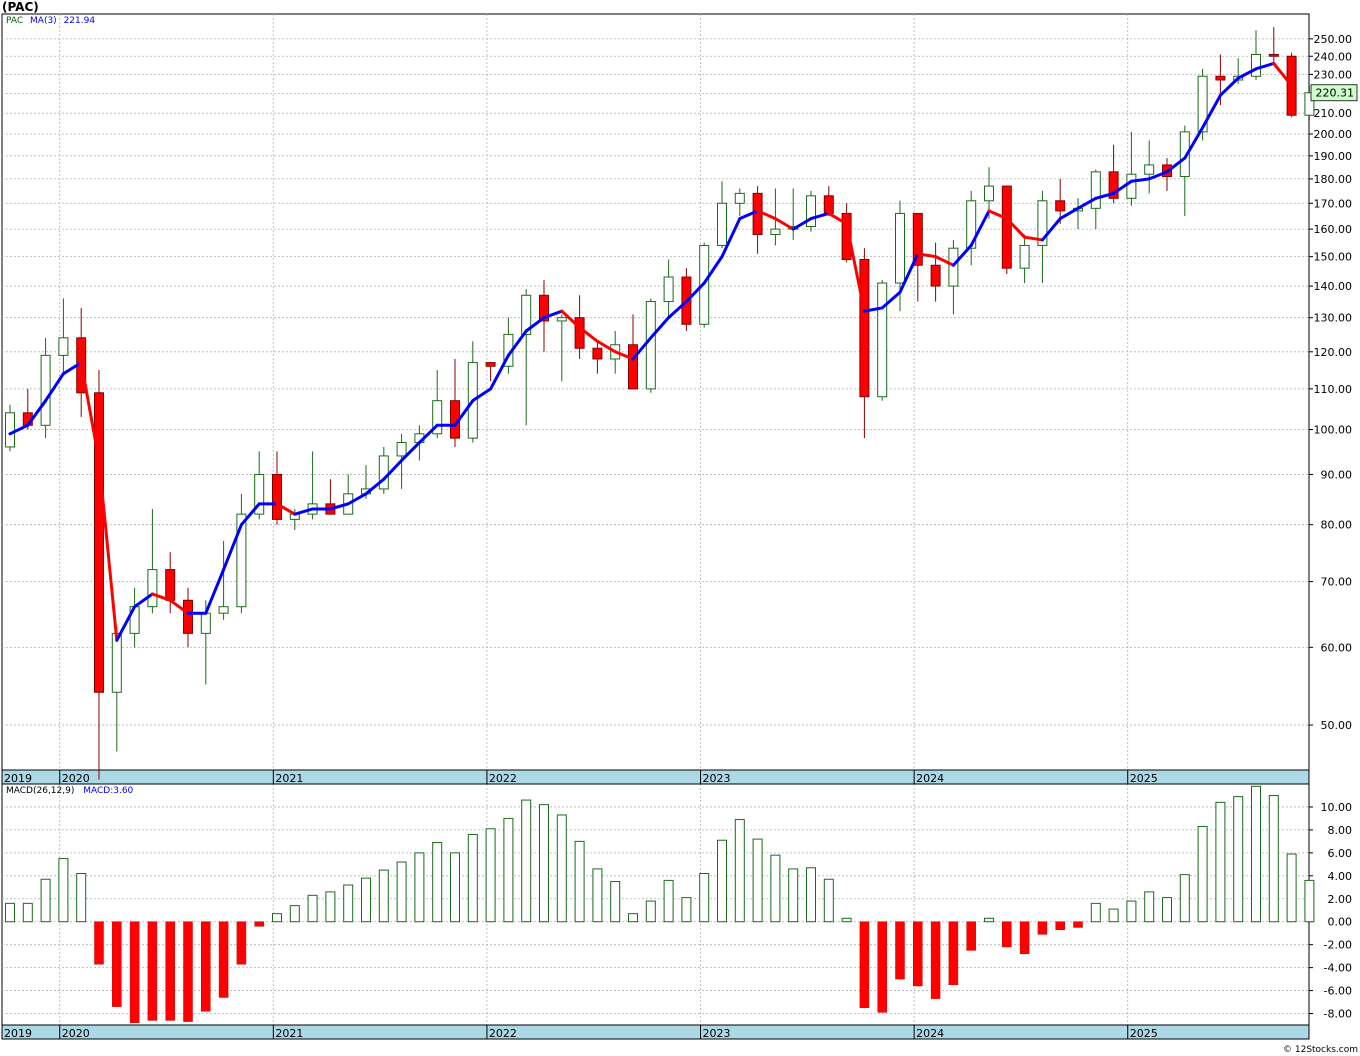 This screenshot has width=1360, height=1056. I want to click on price-y-tick-label: 130.00, so click(1333, 318).